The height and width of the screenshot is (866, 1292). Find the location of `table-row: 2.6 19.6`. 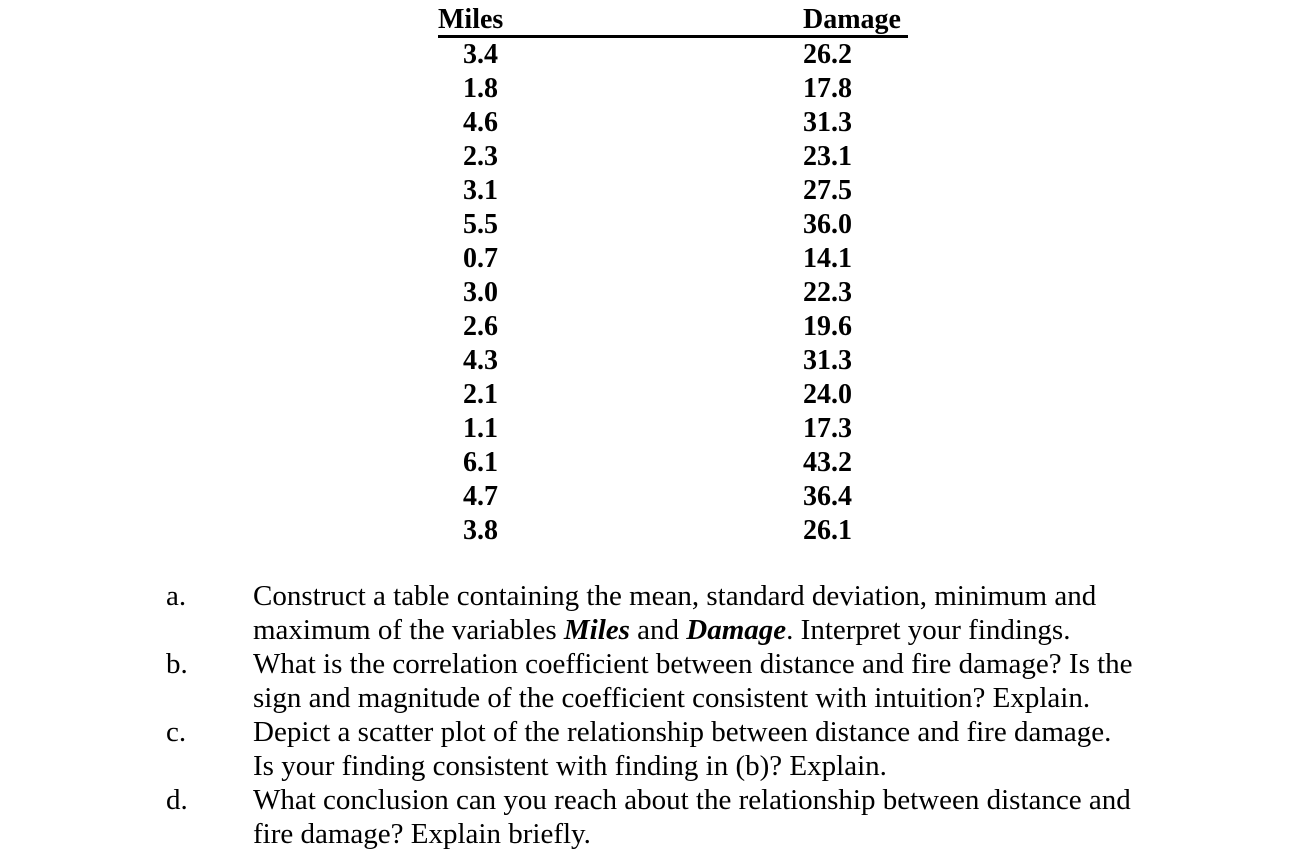

table-row: 2.6 19.6 is located at coordinates (673, 327).